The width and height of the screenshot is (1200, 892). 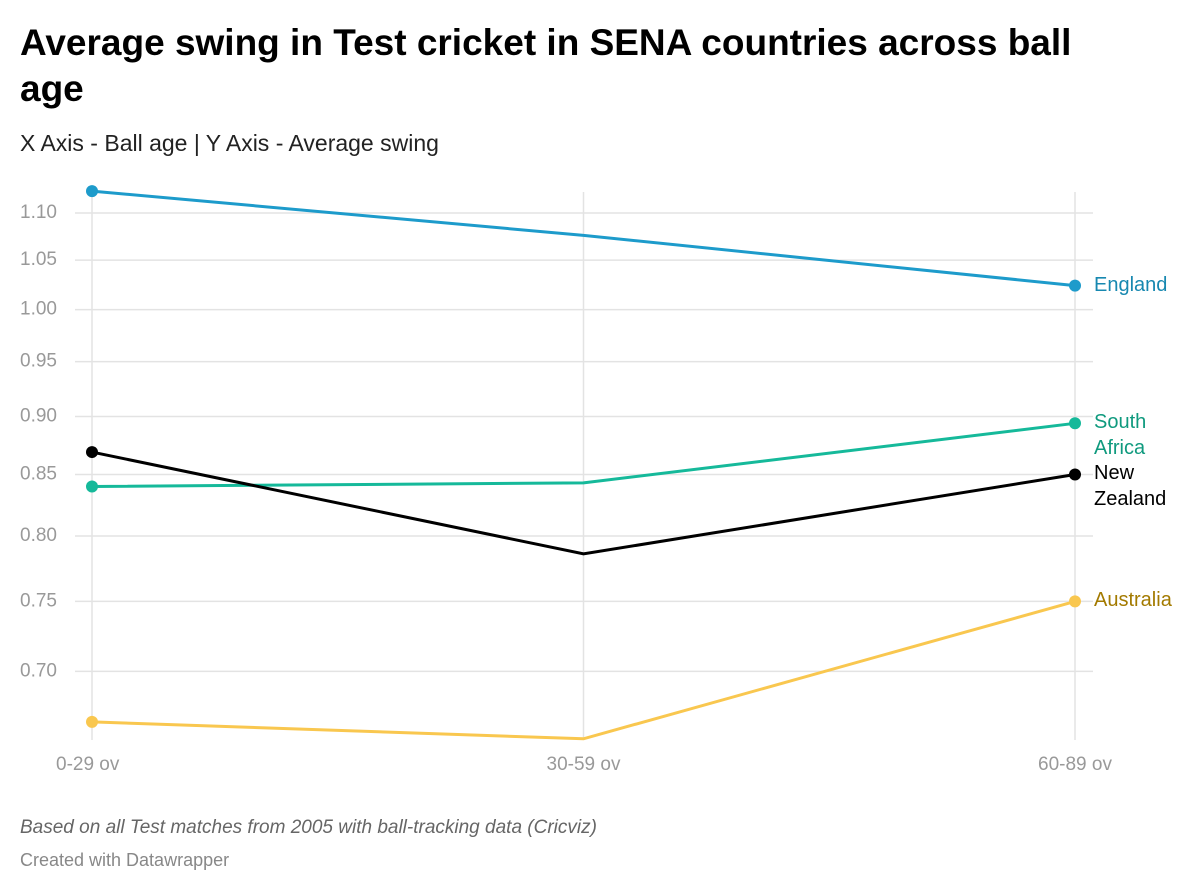 I want to click on y-tick-label: 1.00, so click(x=38, y=309).